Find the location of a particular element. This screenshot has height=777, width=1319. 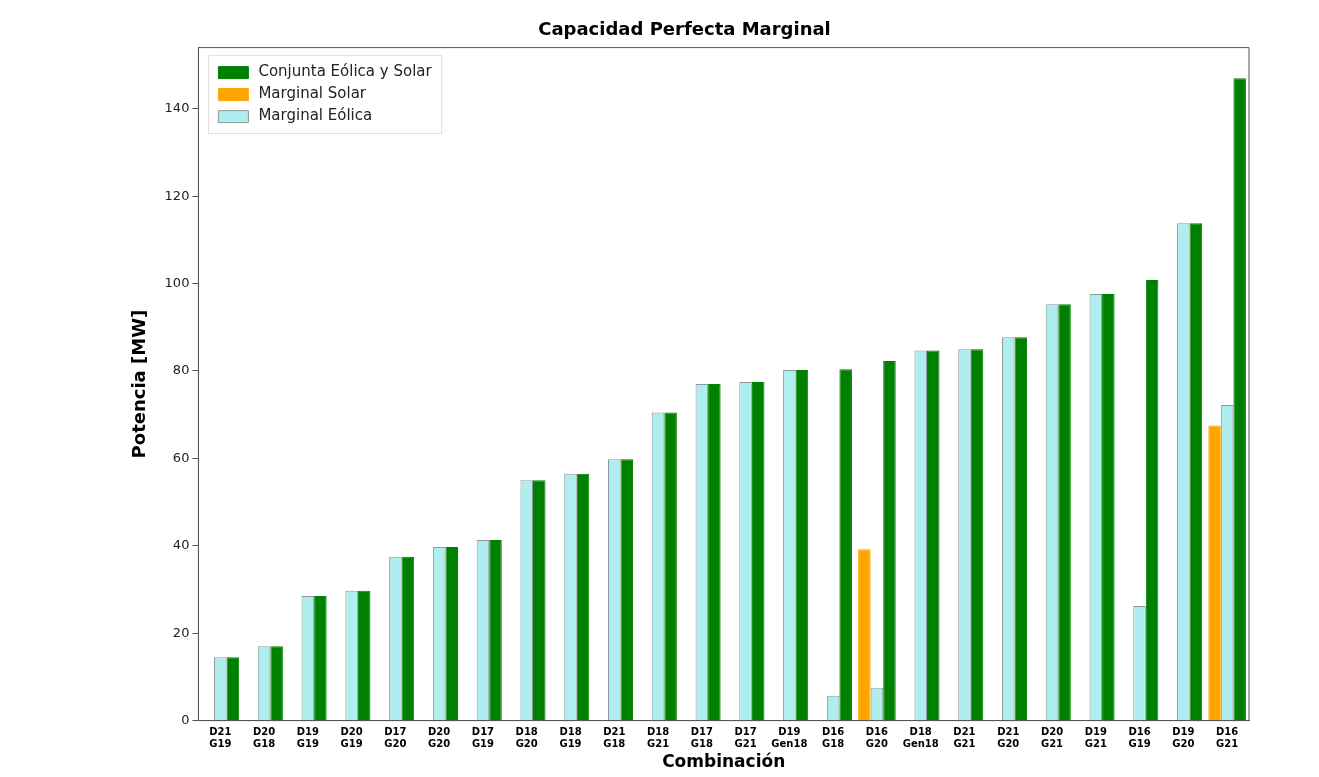

x-tick-label: D21 G18 is located at coordinates (614, 738).